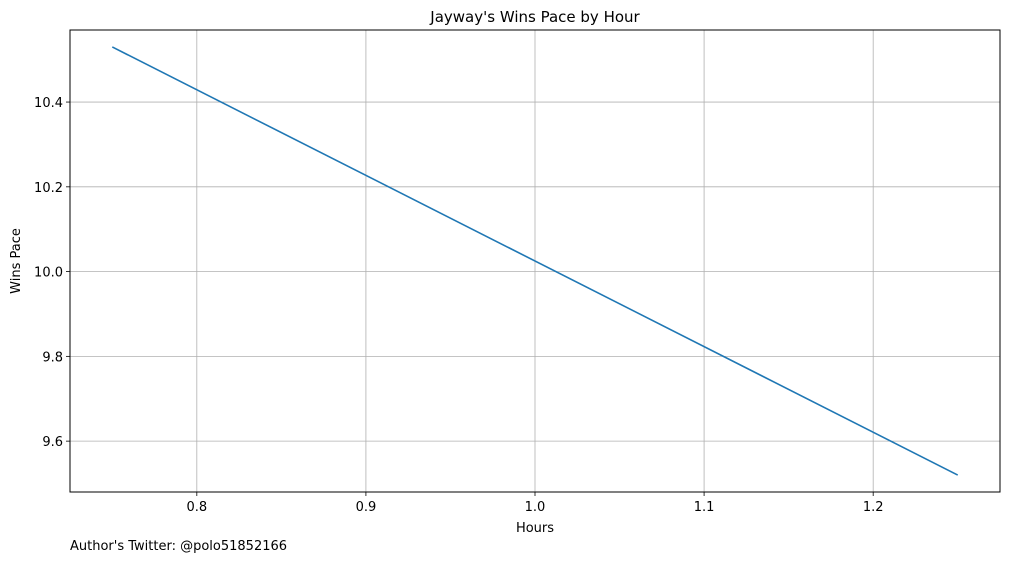 The image size is (1010, 566). Describe the element at coordinates (16, 261) in the screenshot. I see `y-axis-label: Wins Pace` at that location.